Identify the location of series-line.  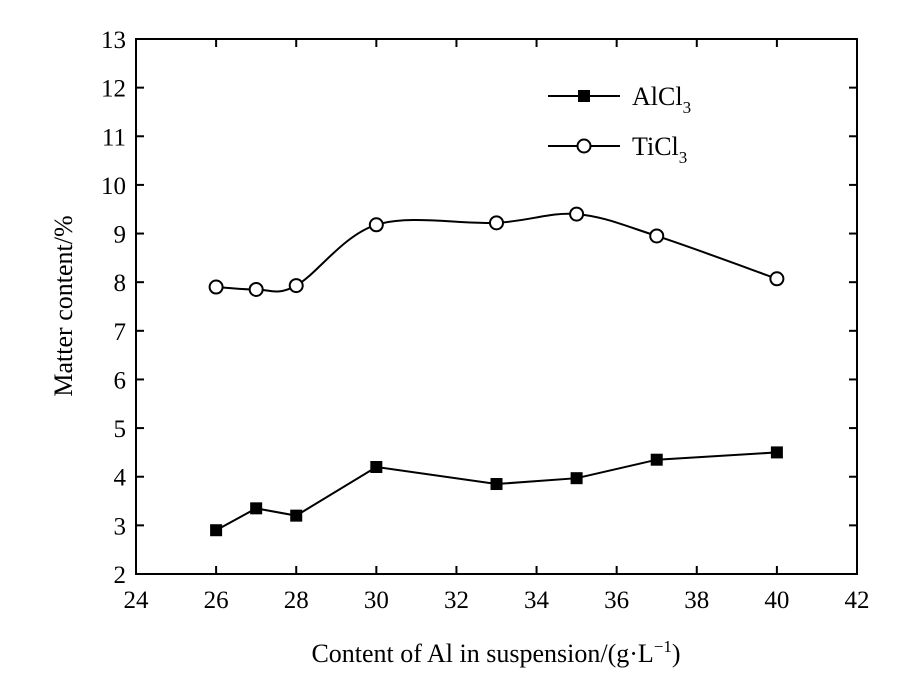
(496, 491).